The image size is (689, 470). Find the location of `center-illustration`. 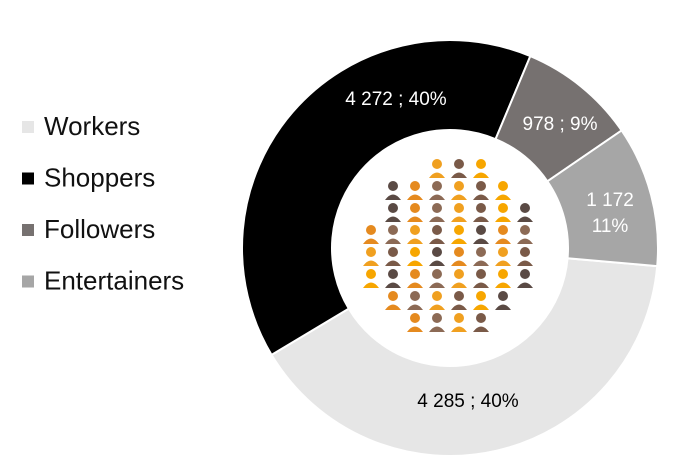

center-illustration is located at coordinates (448, 245).